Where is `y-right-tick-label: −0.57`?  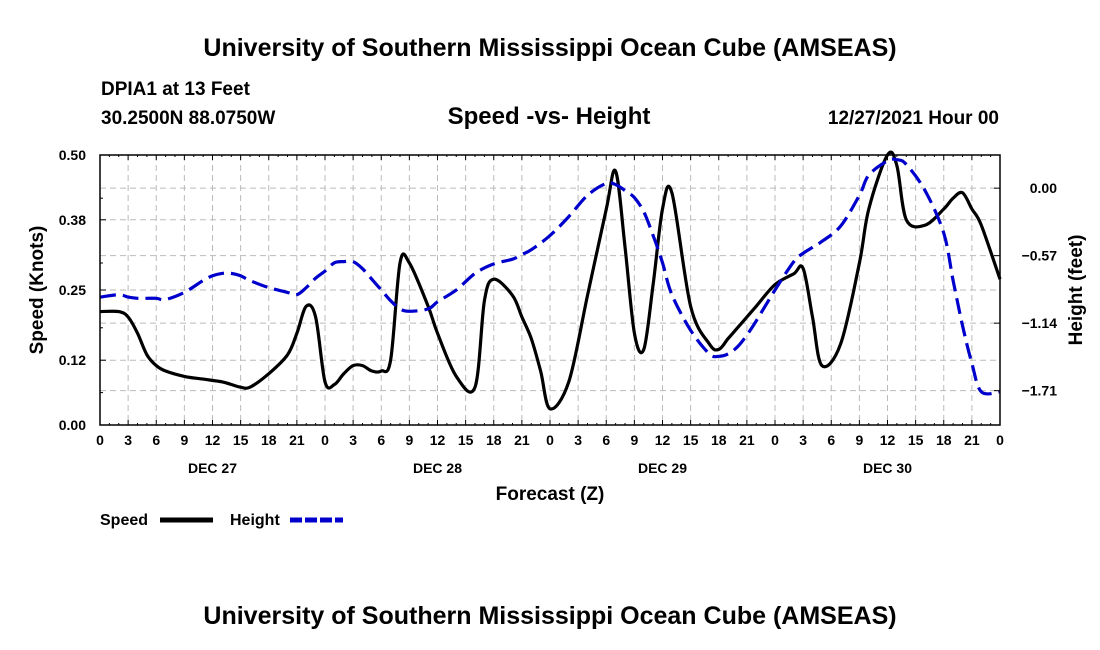
y-right-tick-label: −0.57 is located at coordinates (1040, 256).